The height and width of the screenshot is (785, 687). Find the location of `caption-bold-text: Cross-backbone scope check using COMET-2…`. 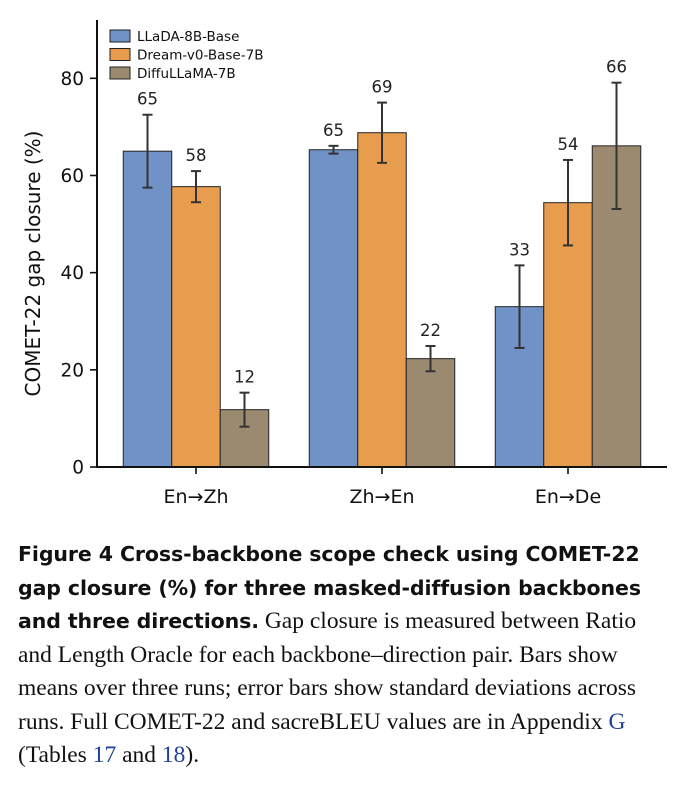

caption-bold-text: Cross-backbone scope check using COMET-2… is located at coordinates (329, 587).